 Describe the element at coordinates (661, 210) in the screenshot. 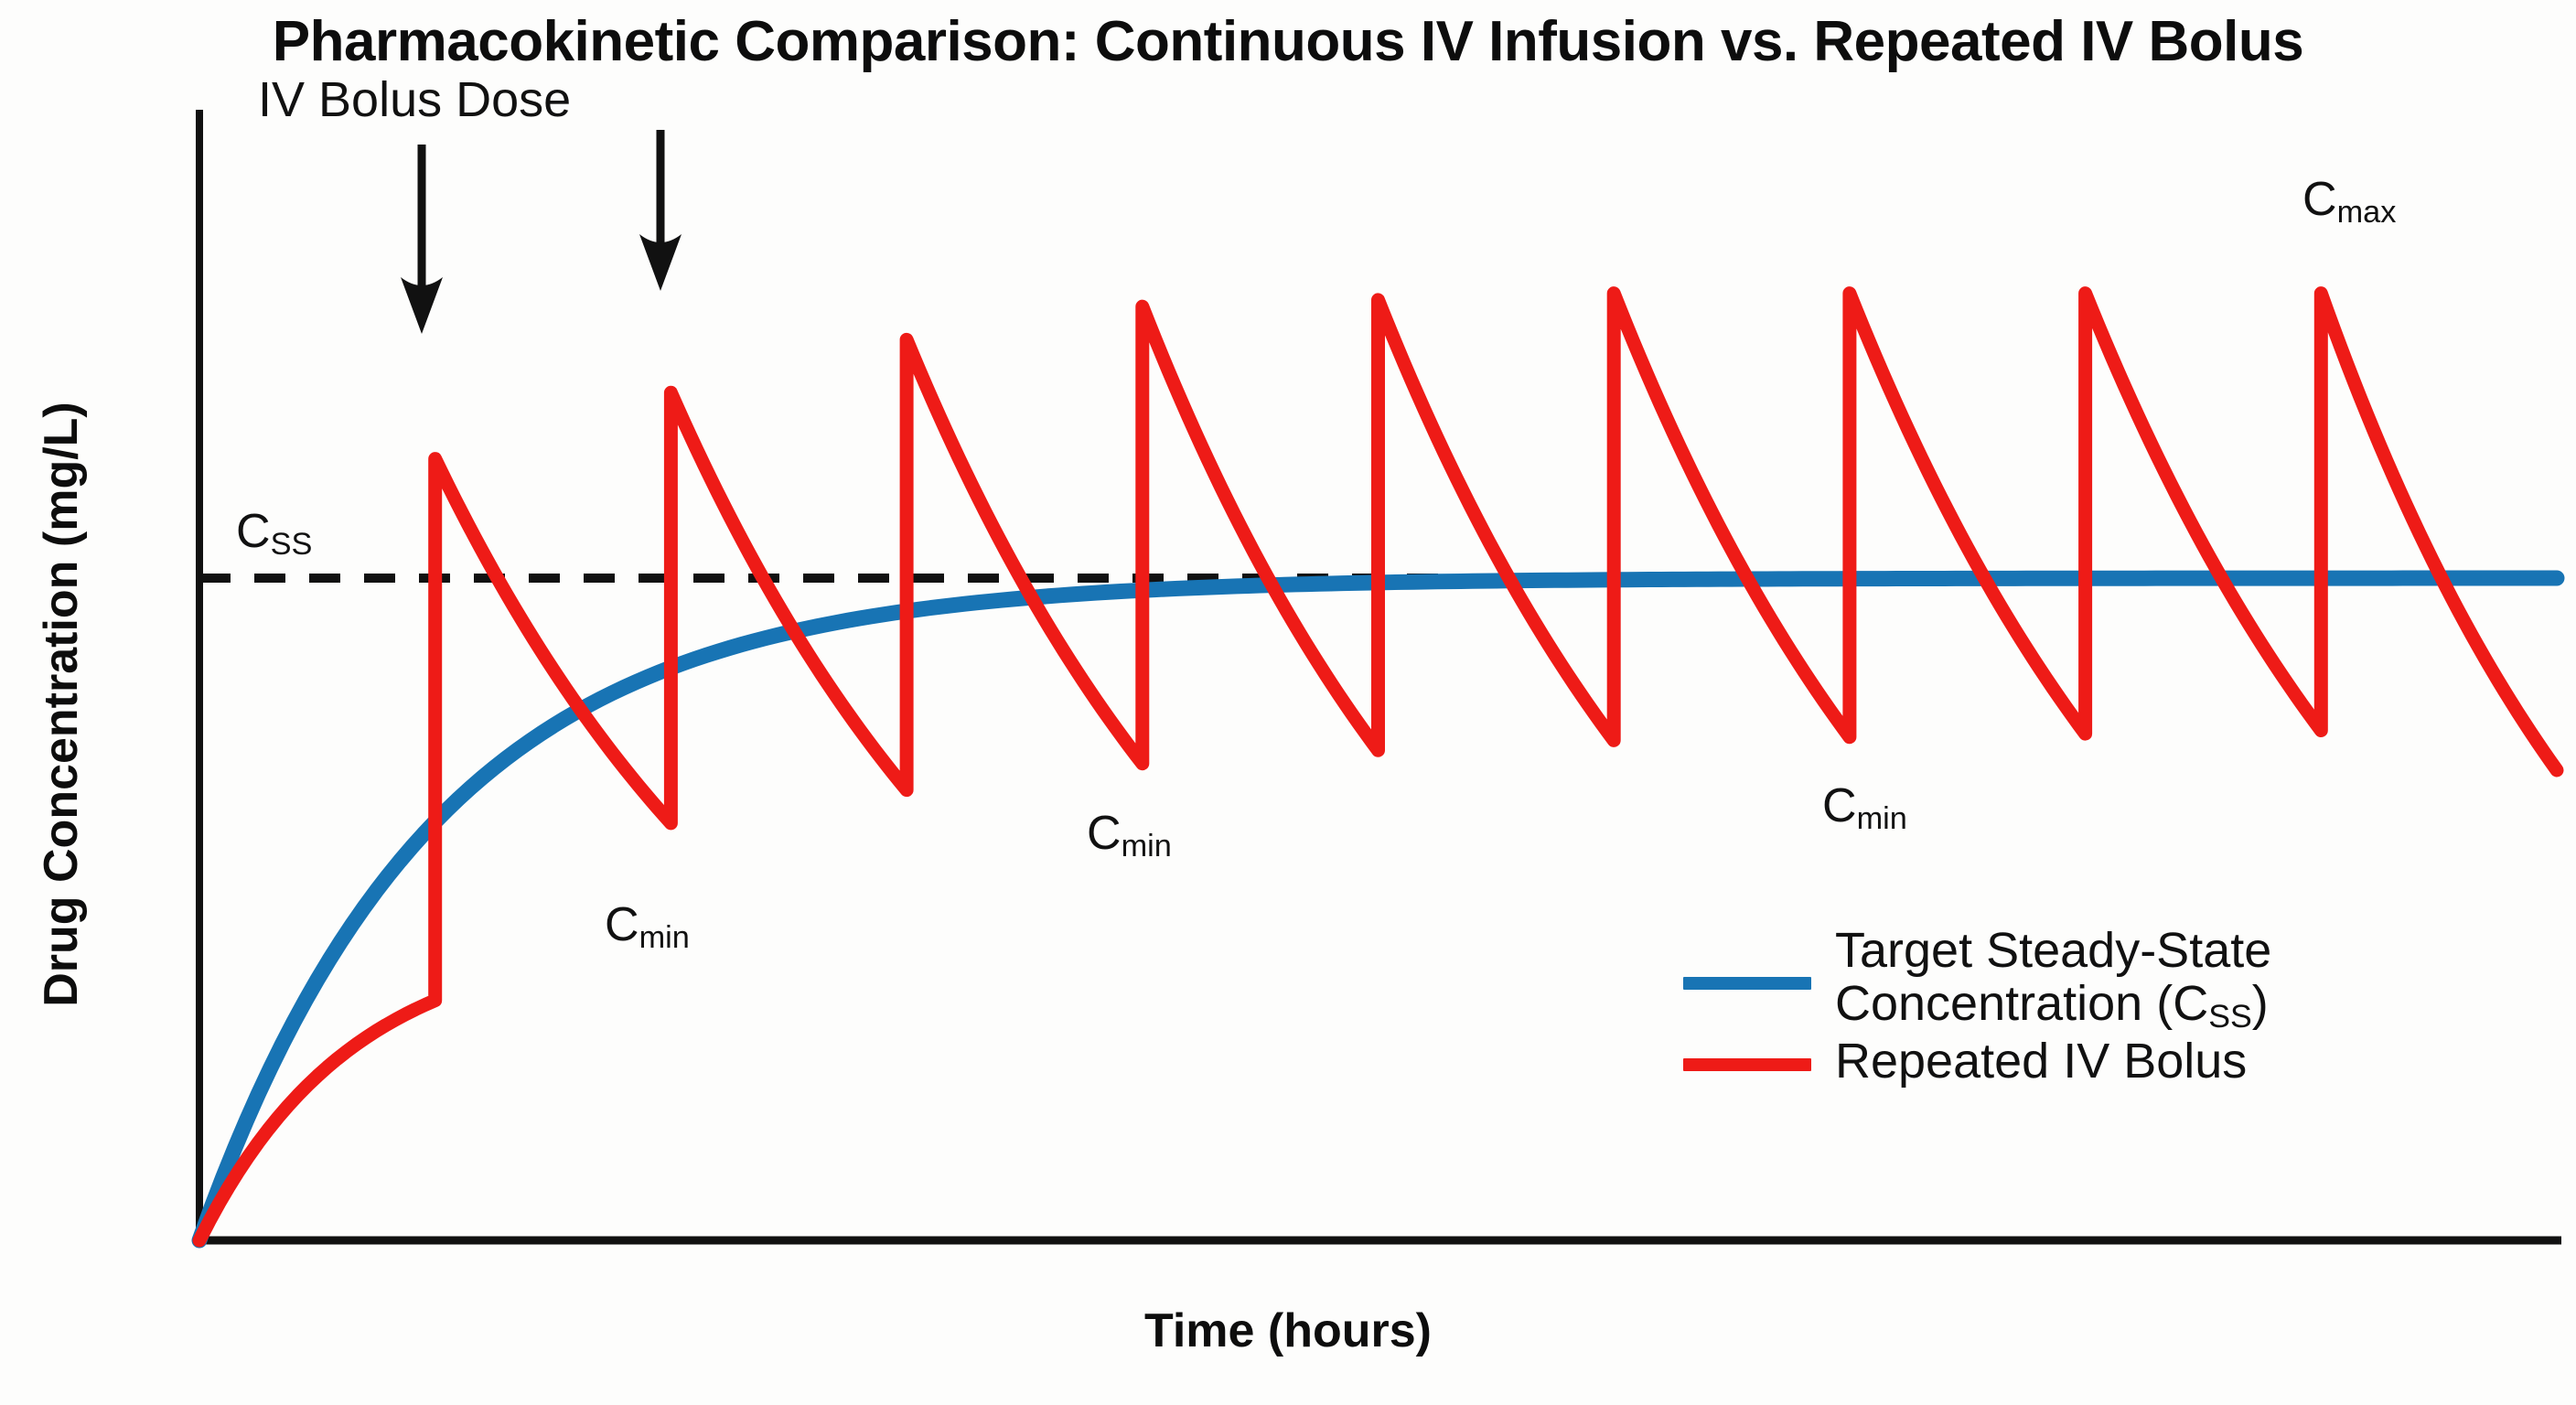

I see `bolus-arrow-2-icon` at that location.